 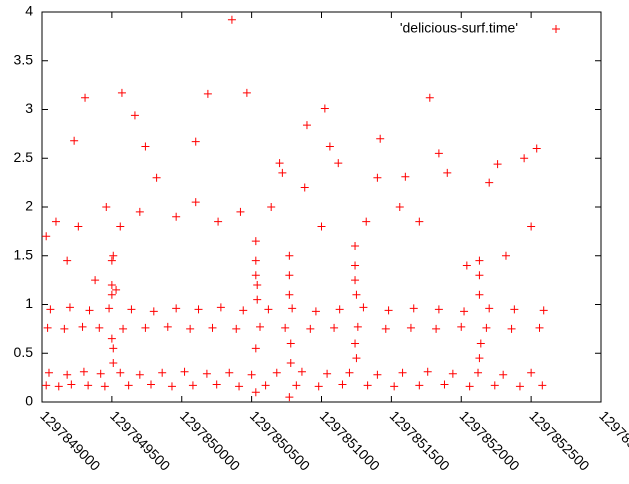 I want to click on legend-marker, so click(x=556, y=29).